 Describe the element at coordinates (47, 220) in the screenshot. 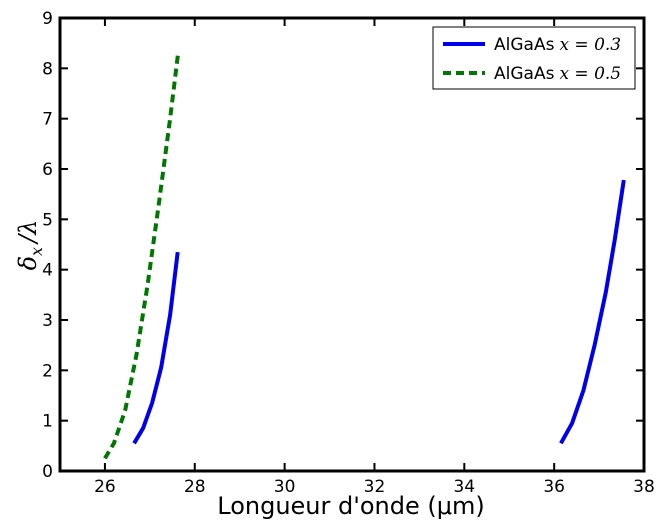

I see `y-tick-label: 5` at that location.